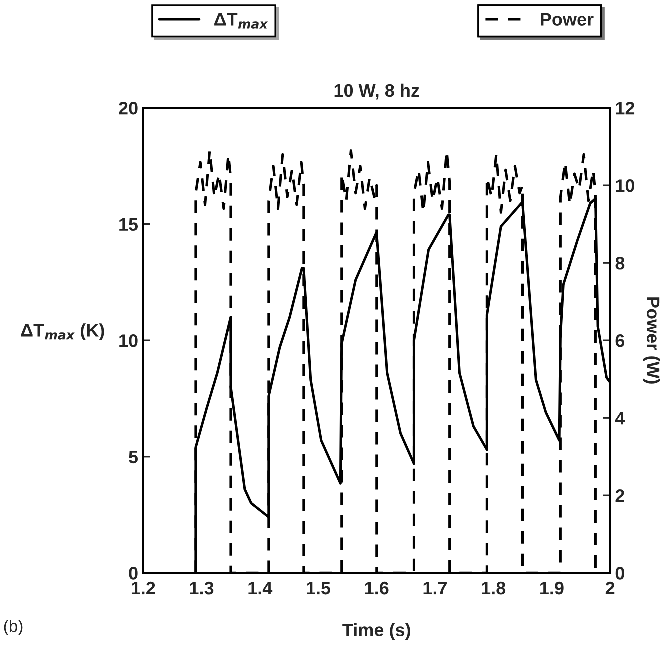  I want to click on y-tick-label: 10, so click(129, 341).